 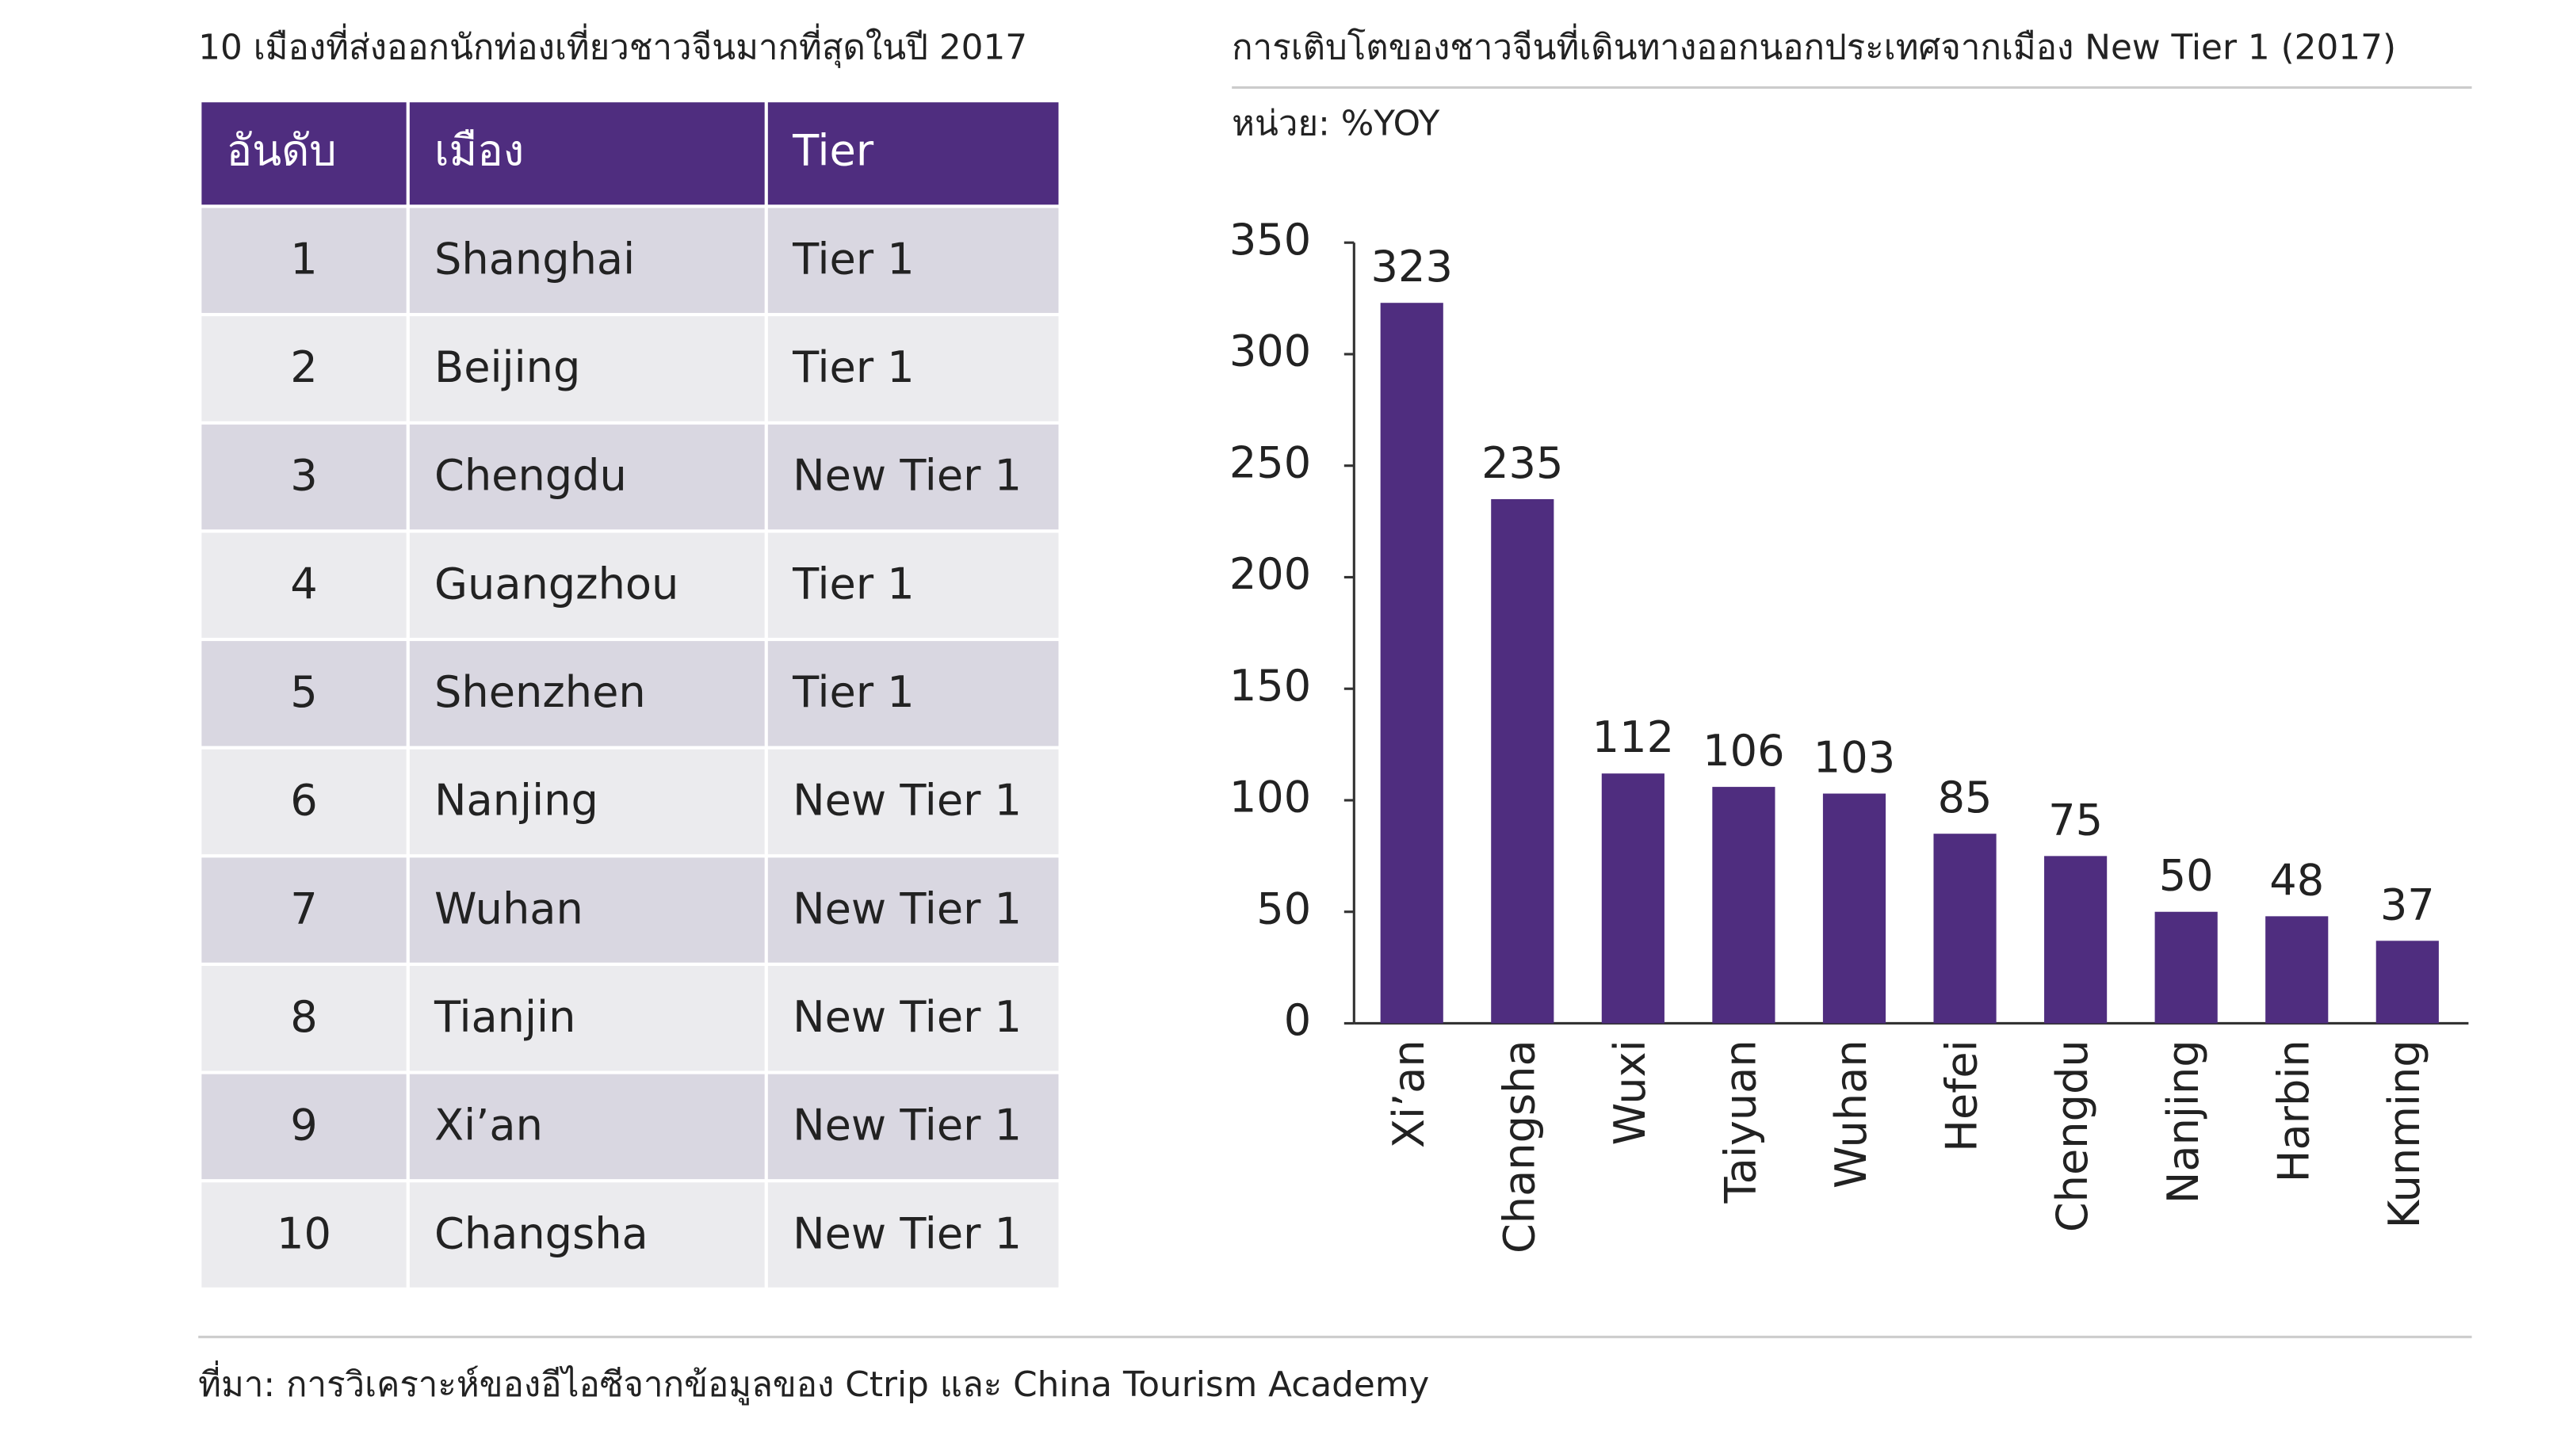 What do you see at coordinates (540, 692) in the screenshot?
I see `table-text: Shenzhen` at bounding box center [540, 692].